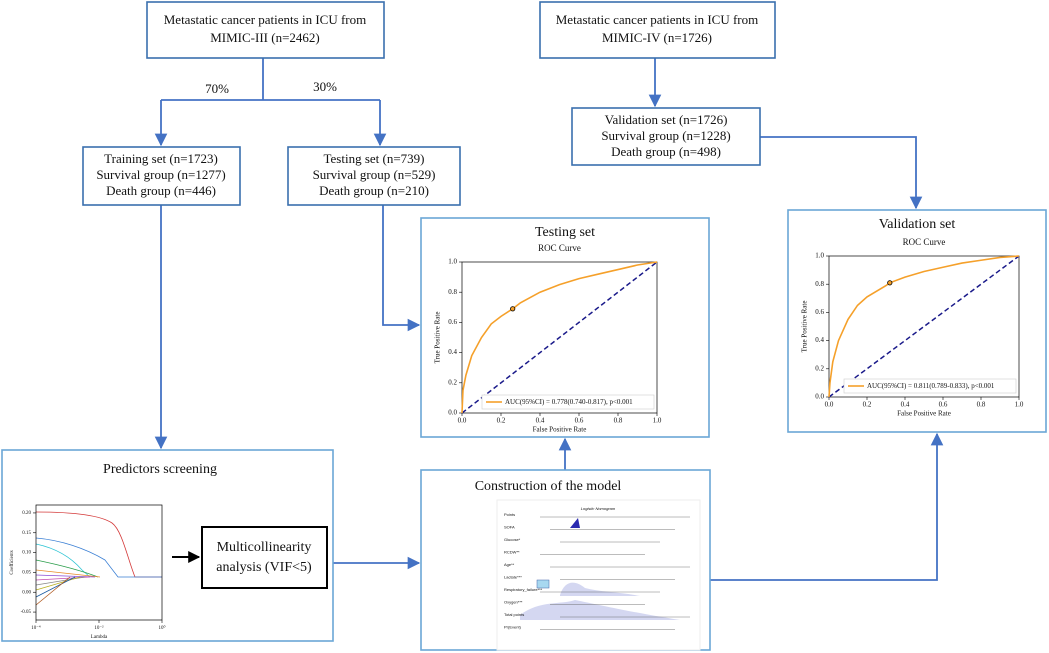  Describe the element at coordinates (512, 539) in the screenshot. I see `nomogram-row-label: Glucose*` at that location.